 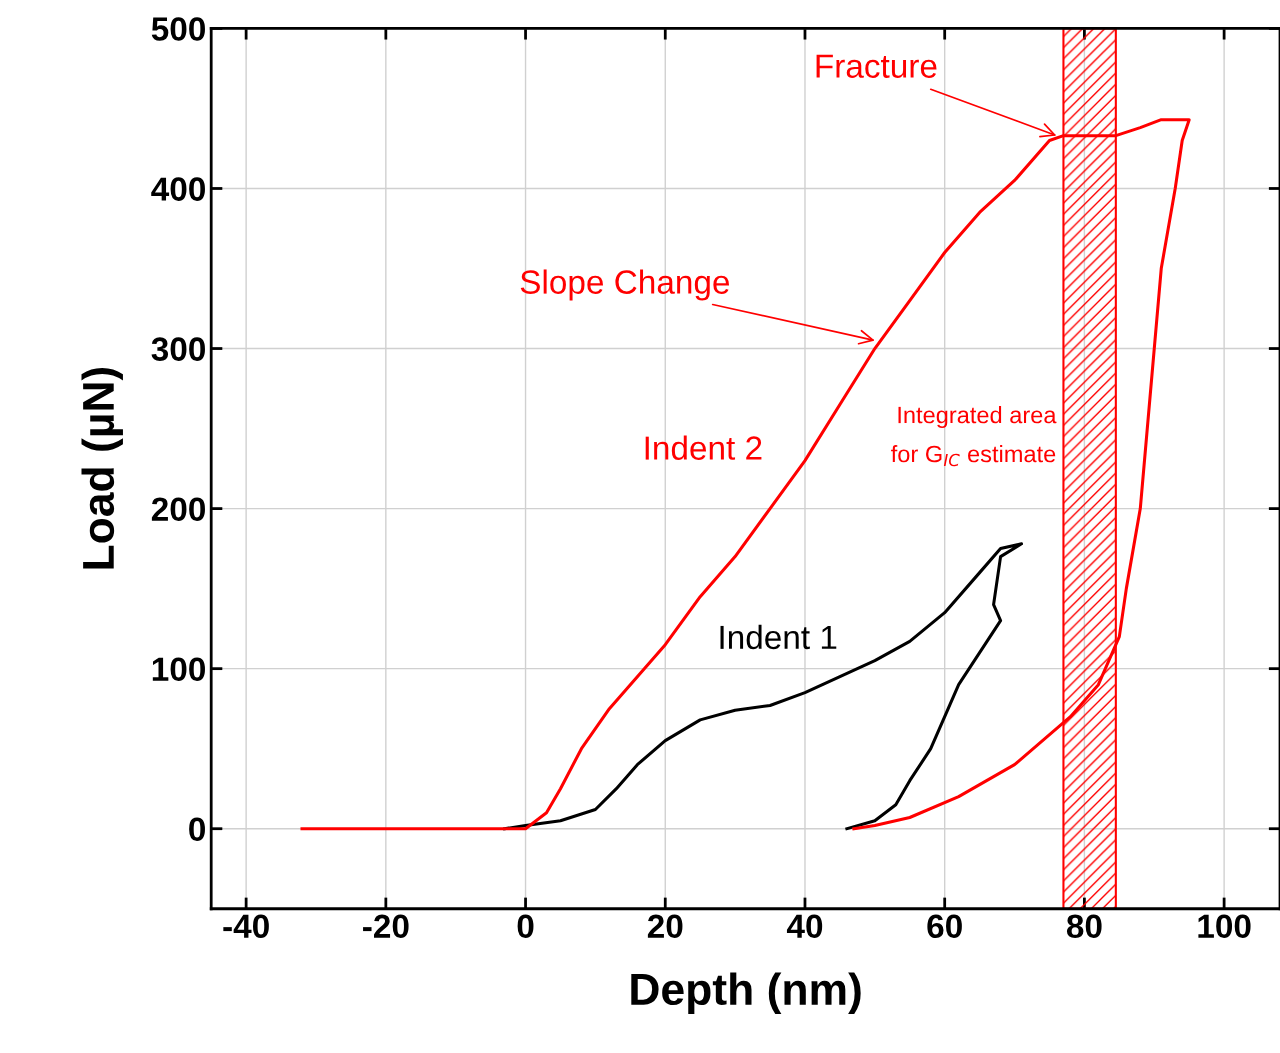 I want to click on band-label: Integrated area for G$_{IC}$ estimate, so click(x=974, y=436).